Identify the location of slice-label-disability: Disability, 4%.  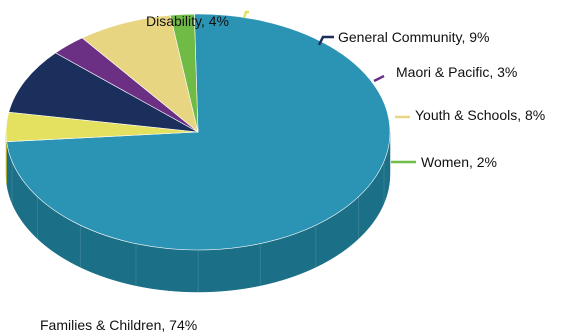
(187, 21).